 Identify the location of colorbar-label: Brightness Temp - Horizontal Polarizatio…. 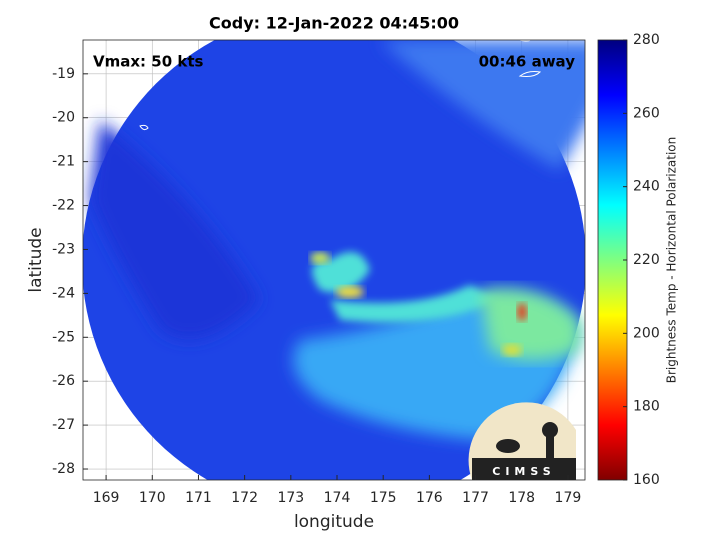
(672, 260).